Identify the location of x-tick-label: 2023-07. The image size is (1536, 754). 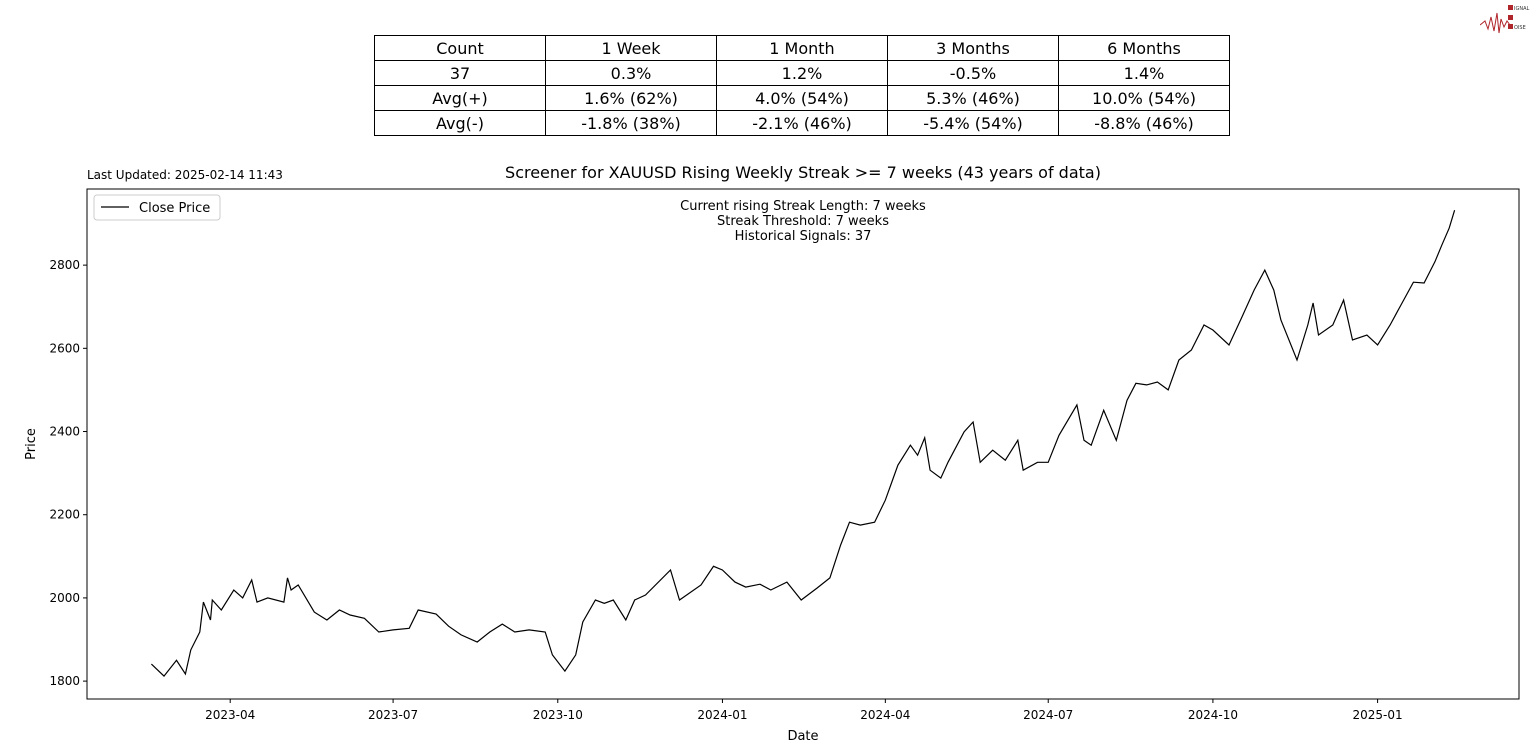
(393, 715).